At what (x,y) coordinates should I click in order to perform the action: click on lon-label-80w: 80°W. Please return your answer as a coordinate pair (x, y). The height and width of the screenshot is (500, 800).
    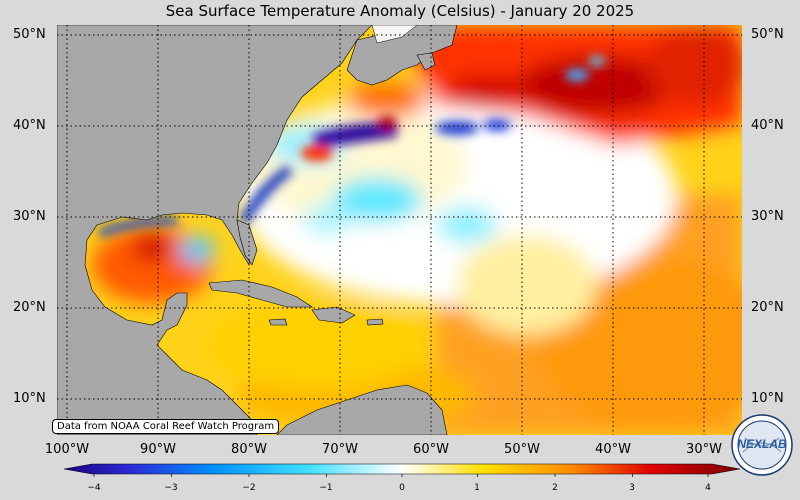
    Looking at the image, I should click on (249, 449).